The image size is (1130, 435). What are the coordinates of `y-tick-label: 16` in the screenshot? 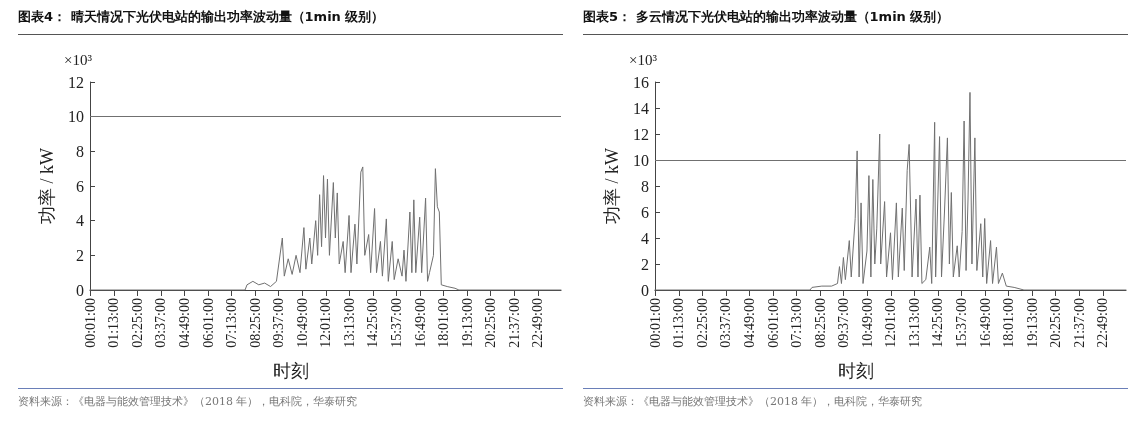 It's located at (641, 82).